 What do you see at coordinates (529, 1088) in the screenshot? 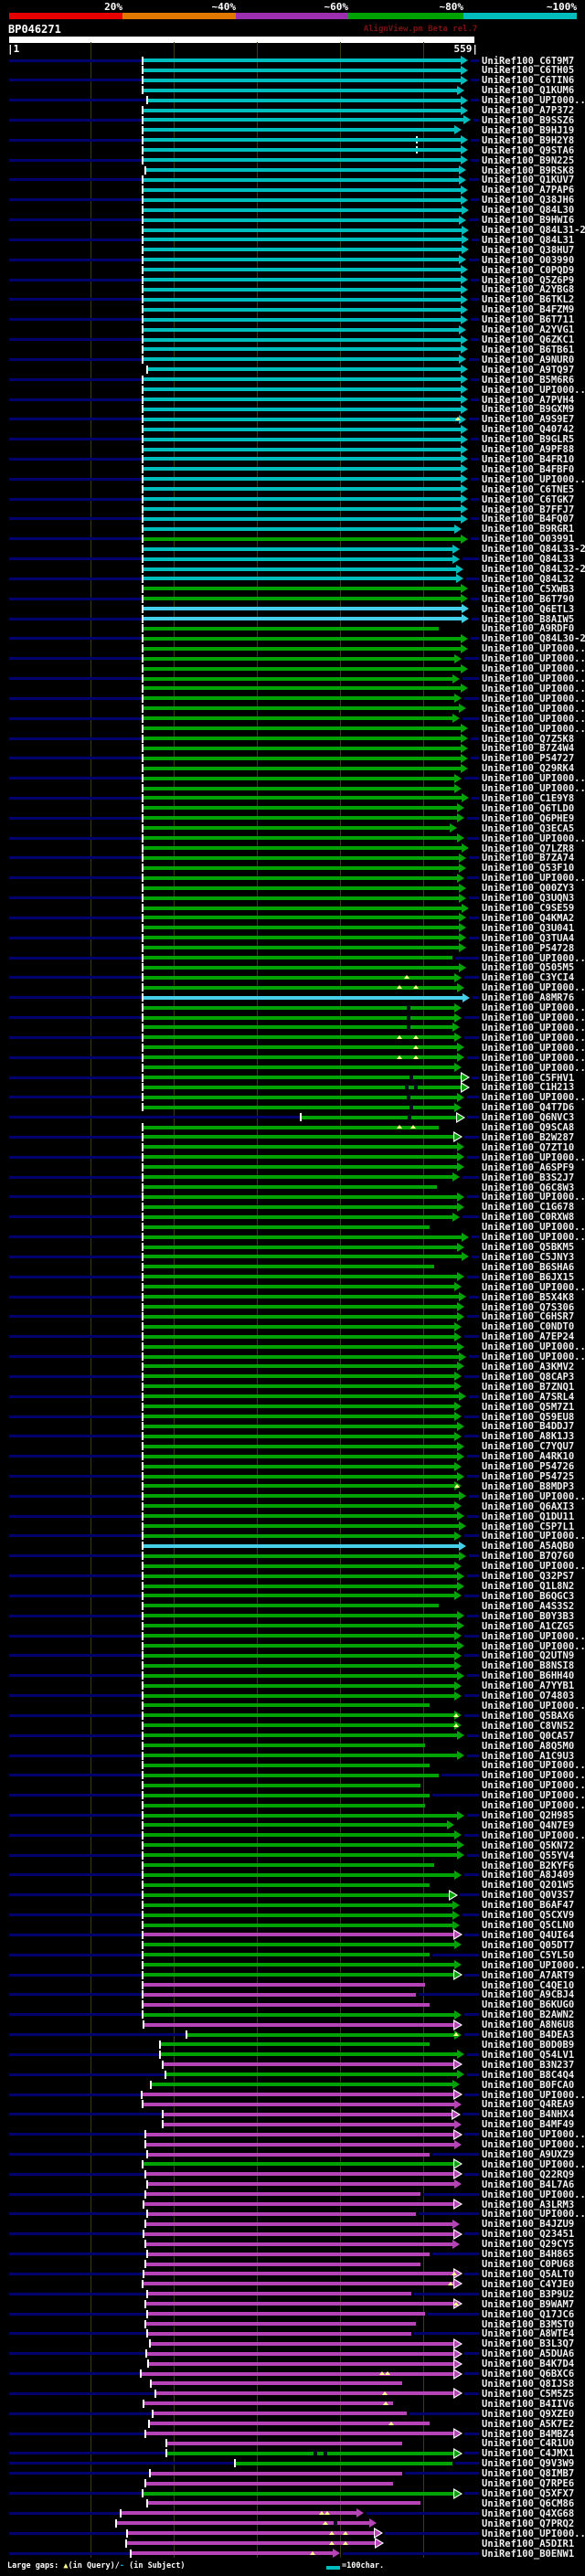
I see `hit-label: UniRef100_C1H213` at bounding box center [529, 1088].